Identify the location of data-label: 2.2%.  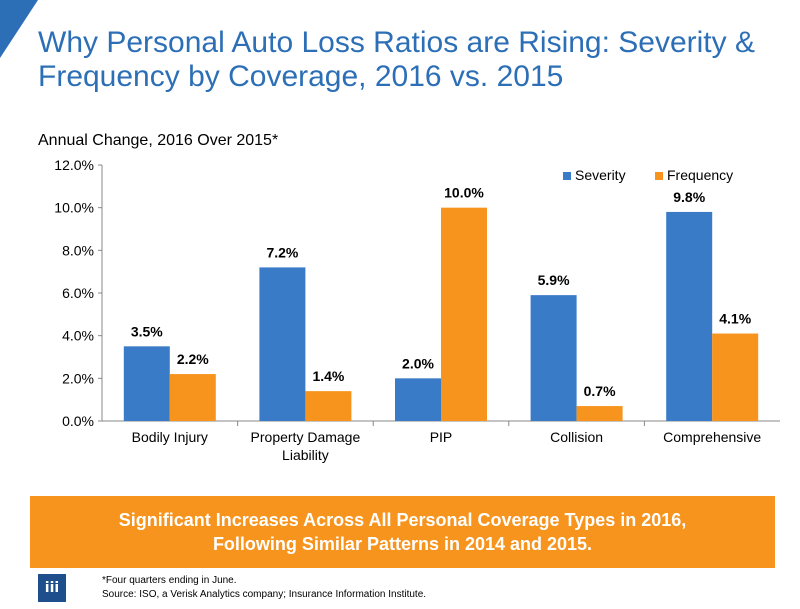
(193, 359).